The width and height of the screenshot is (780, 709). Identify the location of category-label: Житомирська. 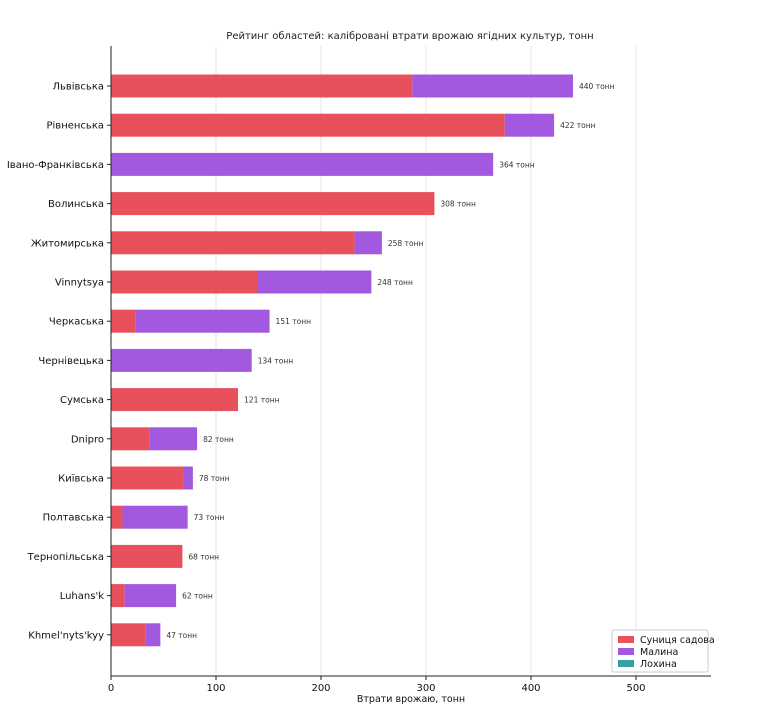
(67, 243).